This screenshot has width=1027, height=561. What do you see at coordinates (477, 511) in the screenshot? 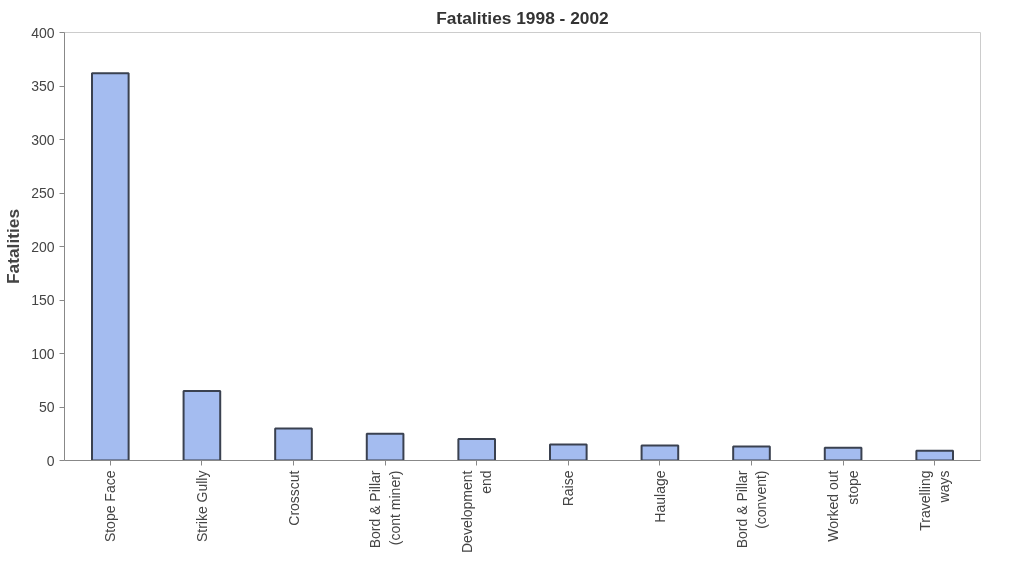
I see `x-tick-label: Development end` at bounding box center [477, 511].